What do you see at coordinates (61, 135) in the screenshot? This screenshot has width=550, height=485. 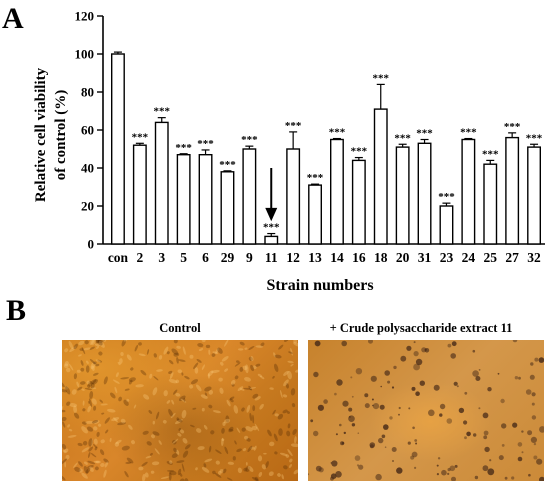 I see `y-axis-label-line2: of control (%)` at bounding box center [61, 135].